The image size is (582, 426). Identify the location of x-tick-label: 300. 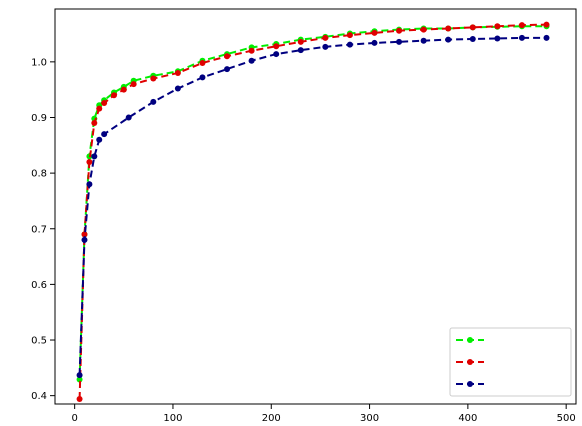
(369, 418).